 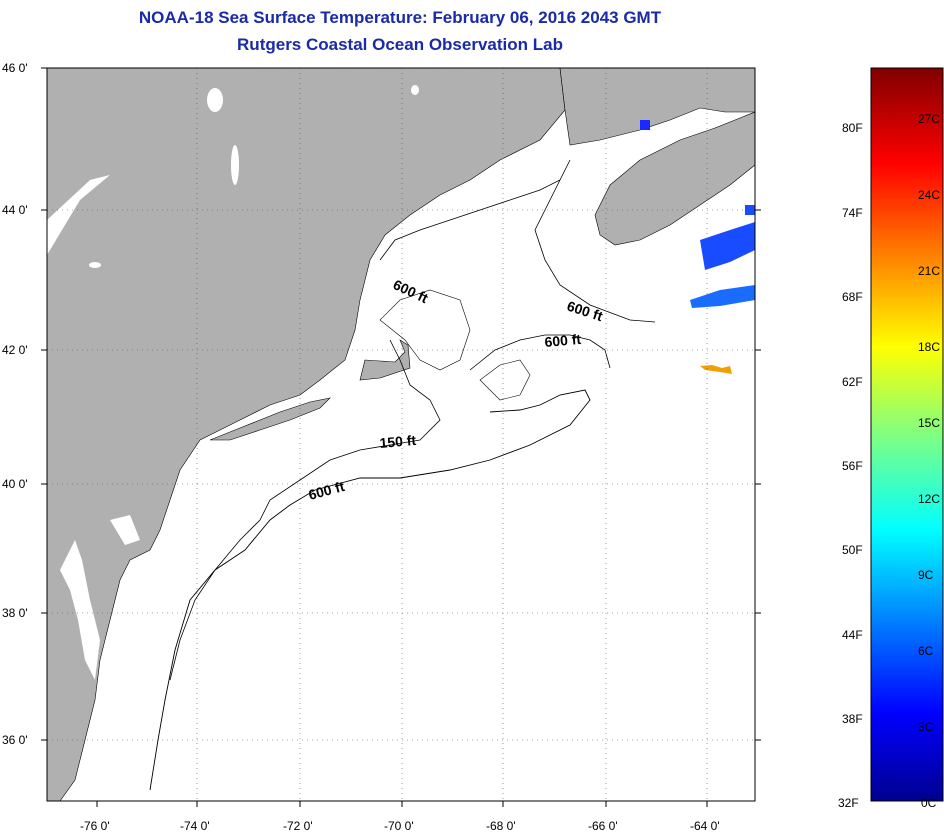 What do you see at coordinates (95, 826) in the screenshot?
I see `lon-label: -76 0'` at bounding box center [95, 826].